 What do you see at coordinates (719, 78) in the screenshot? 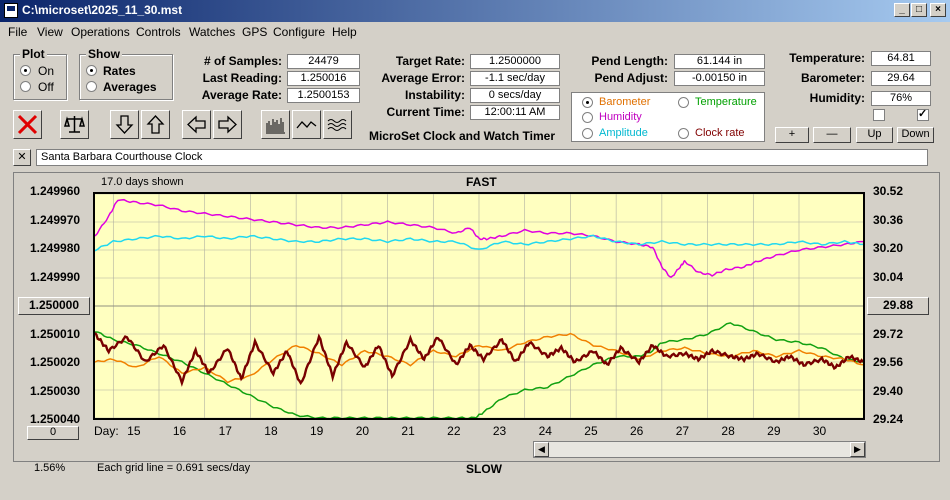
I see `pend-adjust-field: -0.00150 in` at bounding box center [719, 78].